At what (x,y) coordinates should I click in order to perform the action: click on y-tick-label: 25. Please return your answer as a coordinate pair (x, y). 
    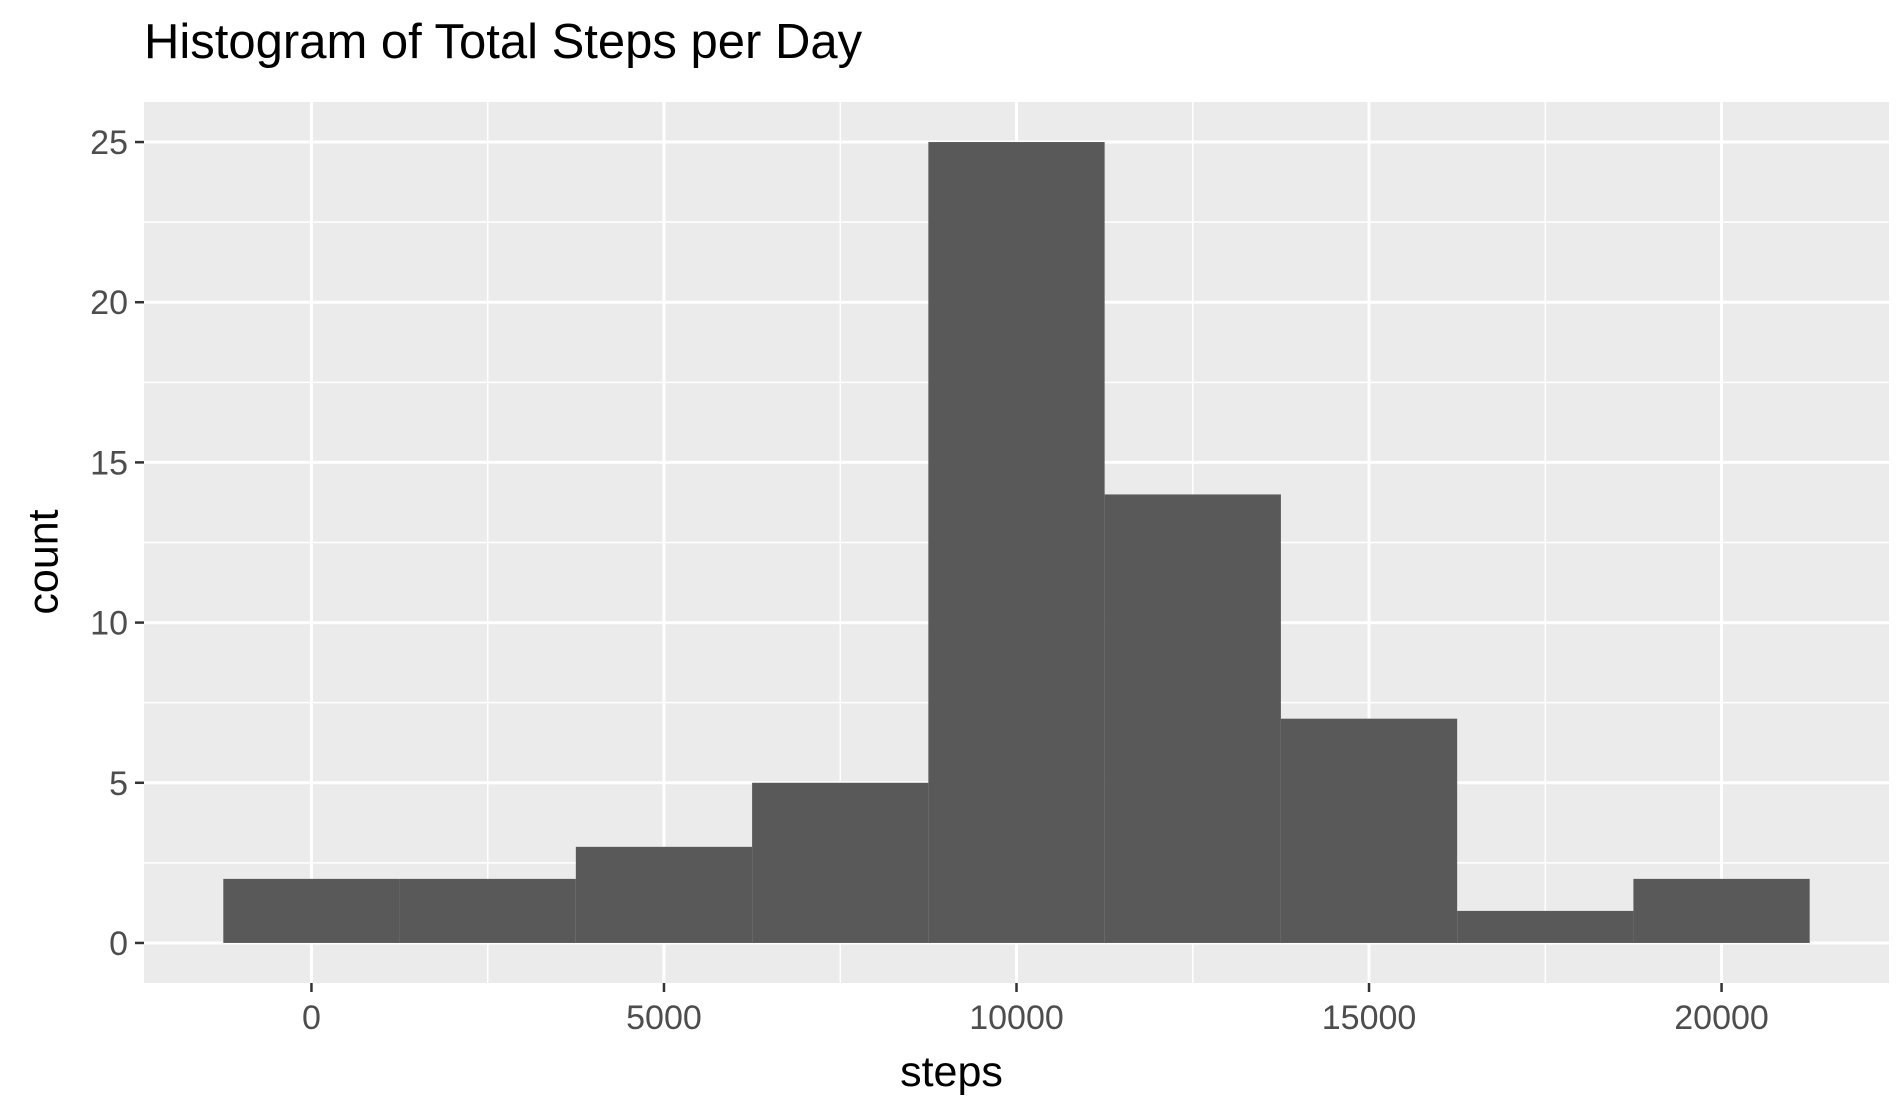
    Looking at the image, I should click on (109, 143).